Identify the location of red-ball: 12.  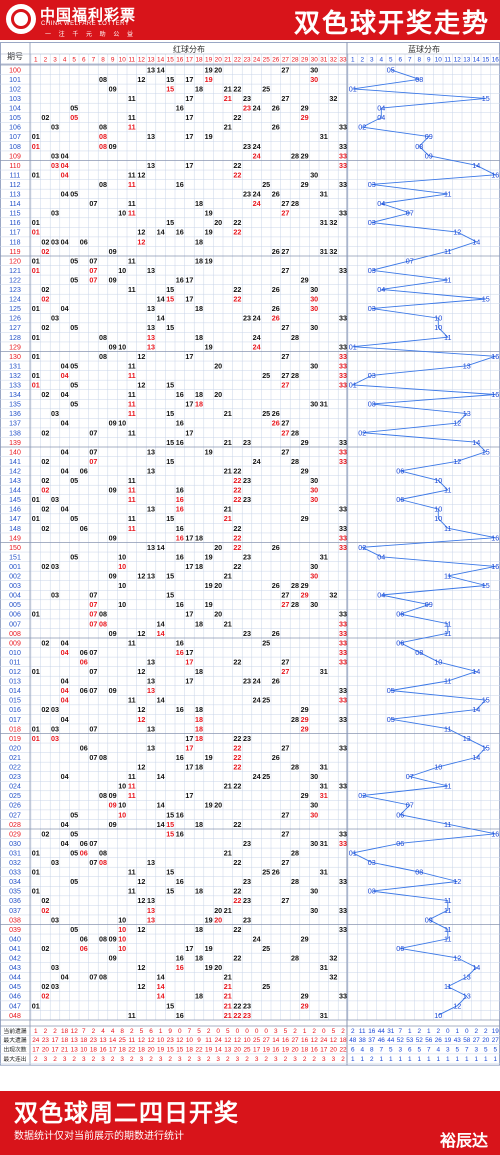
(141, 174).